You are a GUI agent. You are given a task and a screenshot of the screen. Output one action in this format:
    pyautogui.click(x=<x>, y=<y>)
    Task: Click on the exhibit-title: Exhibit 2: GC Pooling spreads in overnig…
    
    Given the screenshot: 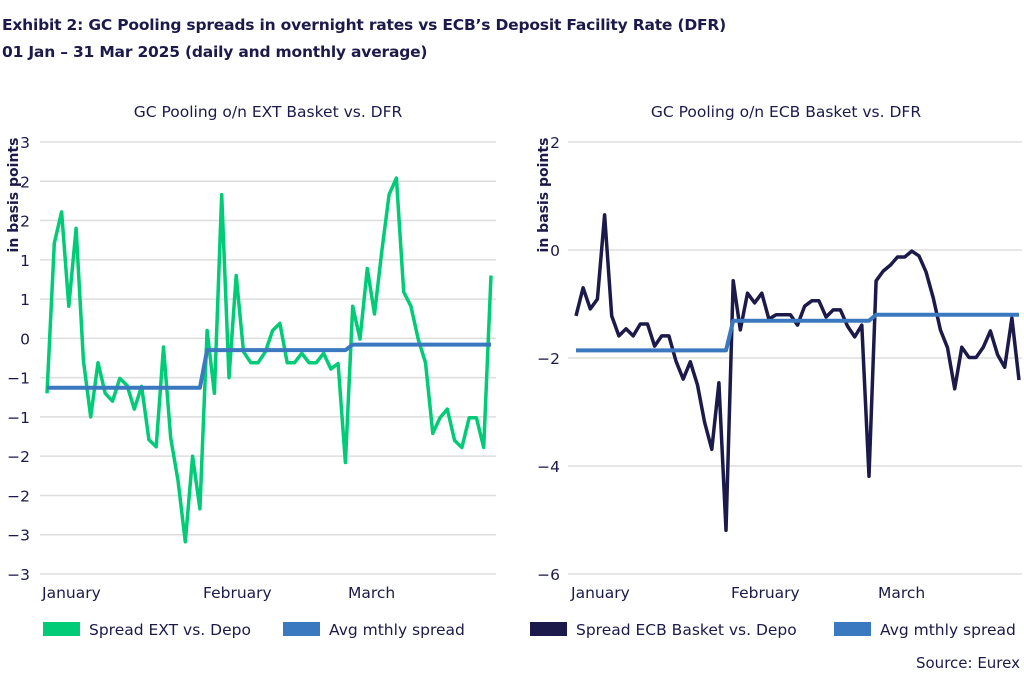 What is the action you would take?
    pyautogui.click(x=364, y=39)
    